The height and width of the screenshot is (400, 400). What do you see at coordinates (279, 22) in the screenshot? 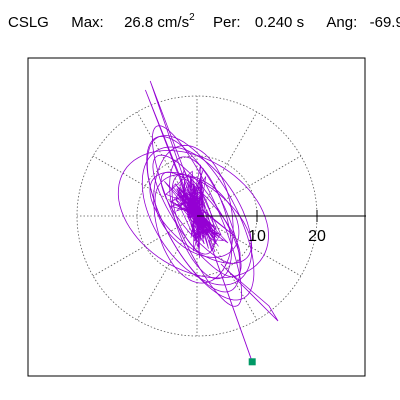
I see `period-value: 0.240 s` at bounding box center [279, 22].